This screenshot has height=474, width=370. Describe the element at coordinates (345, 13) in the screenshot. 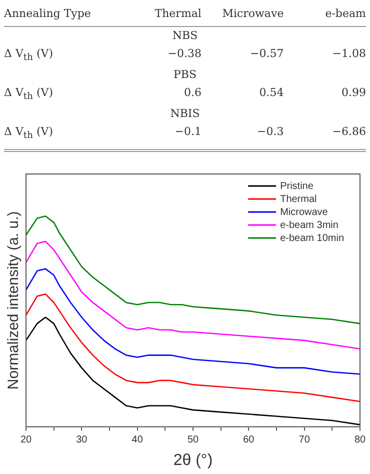

I see `text: e-beam` at that location.